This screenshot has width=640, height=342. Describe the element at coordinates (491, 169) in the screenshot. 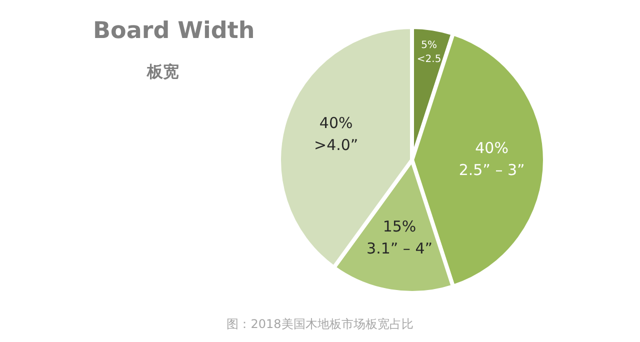

I see `slice-label: 2.5” – 3”` at that location.